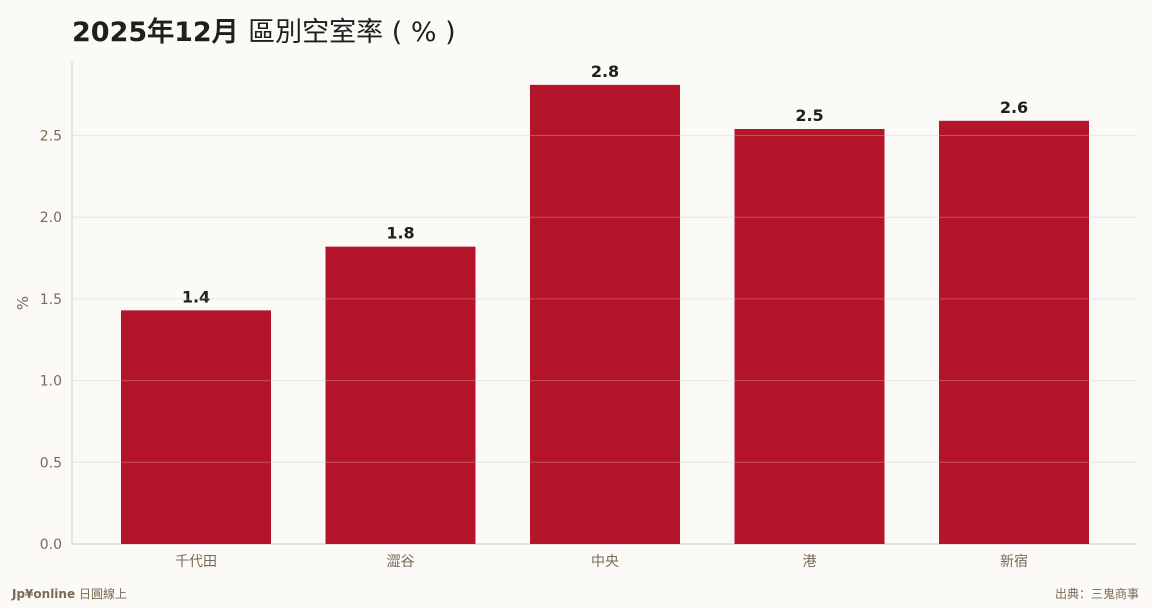 The height and width of the screenshot is (608, 1152). Describe the element at coordinates (196, 562) in the screenshot. I see `x-tick-label: 千代田` at that location.